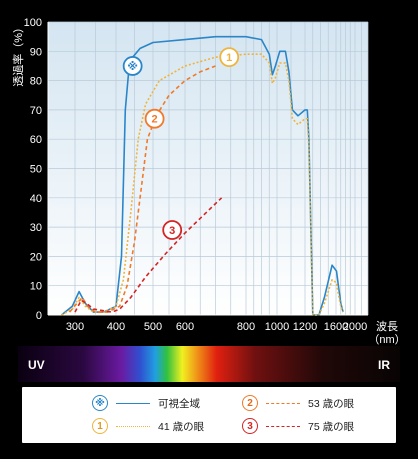 This screenshot has height=459, width=418. Describe the element at coordinates (36, 365) in the screenshot. I see `spectrum-uv-label: UV` at that location.